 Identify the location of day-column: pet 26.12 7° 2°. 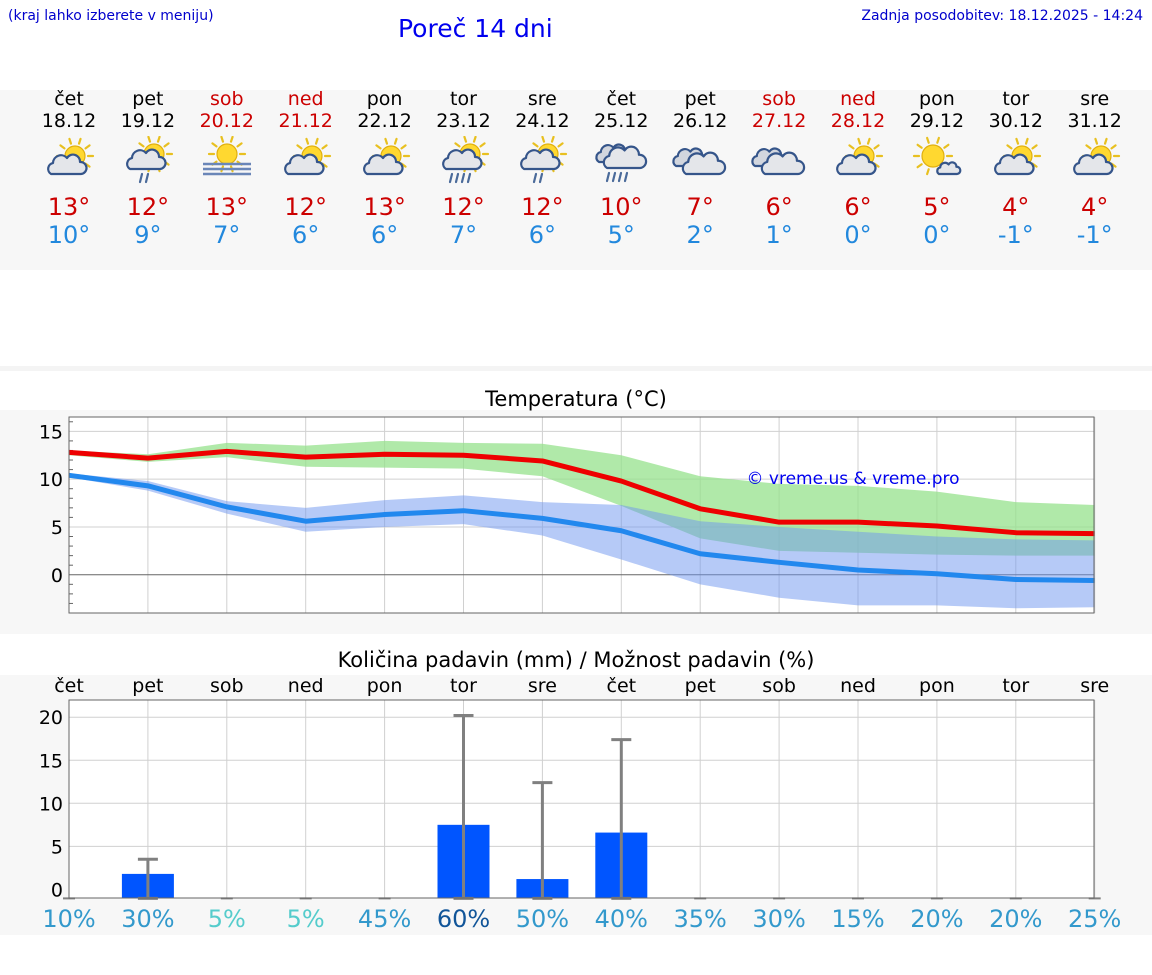
(700, 168).